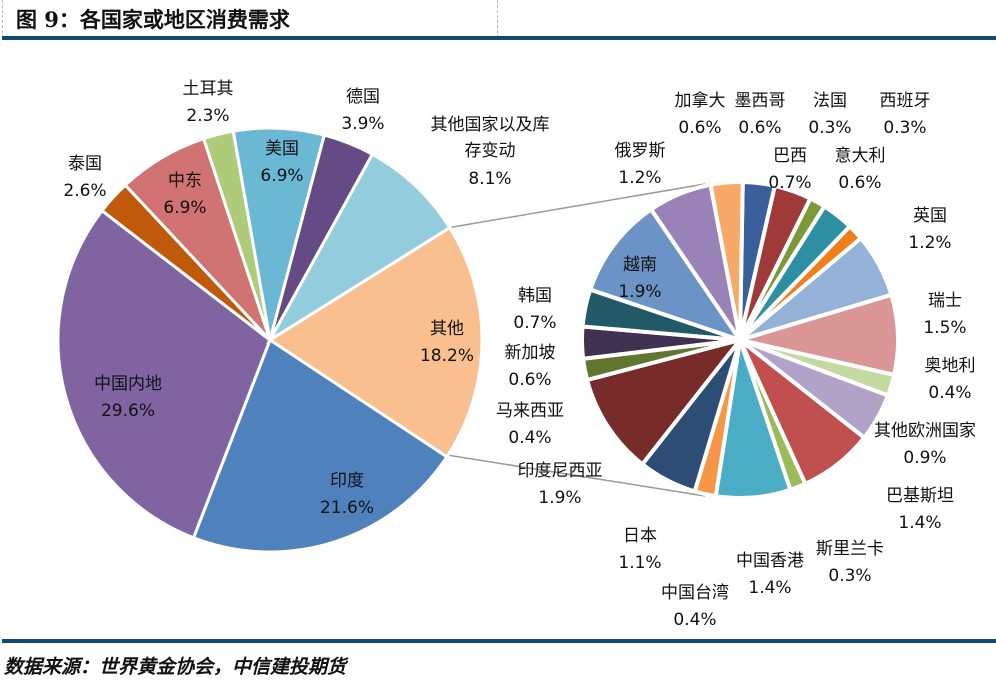 The height and width of the screenshot is (682, 996). What do you see at coordinates (362, 124) in the screenshot?
I see `slice-value-label: 3.9%` at bounding box center [362, 124].